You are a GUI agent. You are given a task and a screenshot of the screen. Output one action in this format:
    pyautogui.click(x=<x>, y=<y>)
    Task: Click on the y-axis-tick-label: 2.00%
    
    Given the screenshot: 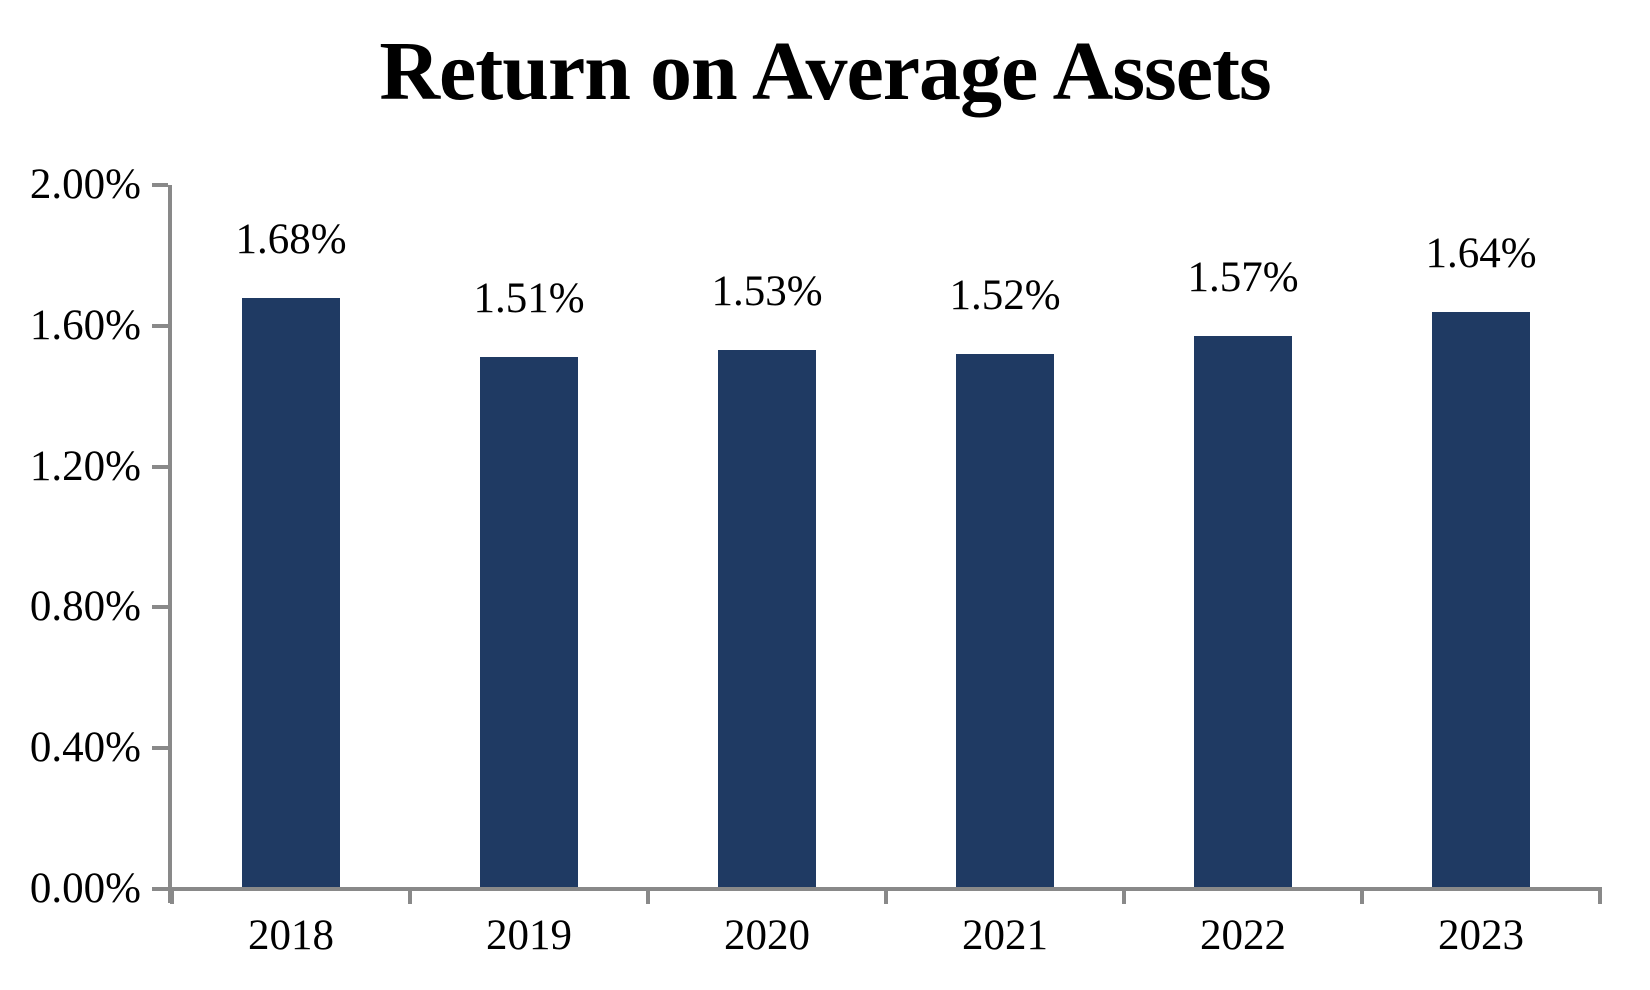 What is the action you would take?
    pyautogui.click(x=85, y=184)
    